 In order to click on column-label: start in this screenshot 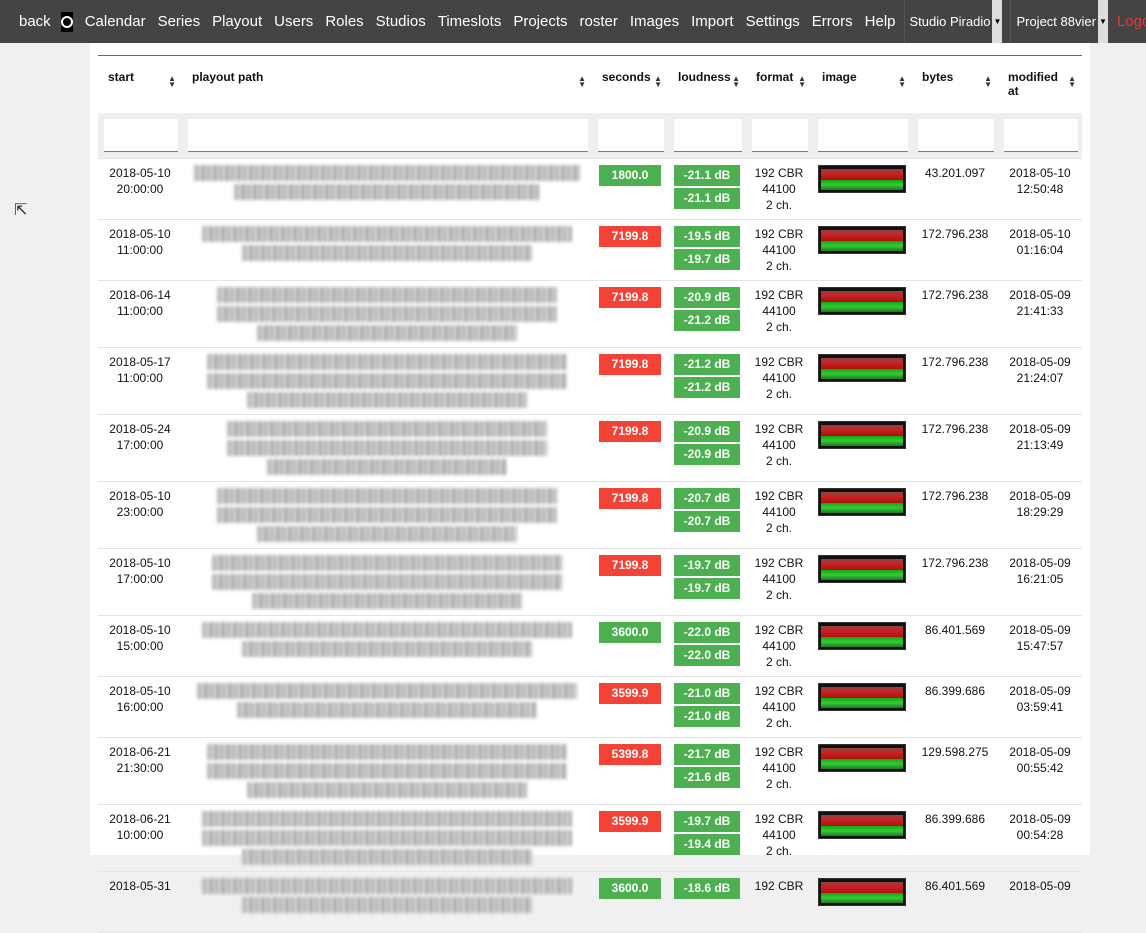, I will do `click(121, 77)`.